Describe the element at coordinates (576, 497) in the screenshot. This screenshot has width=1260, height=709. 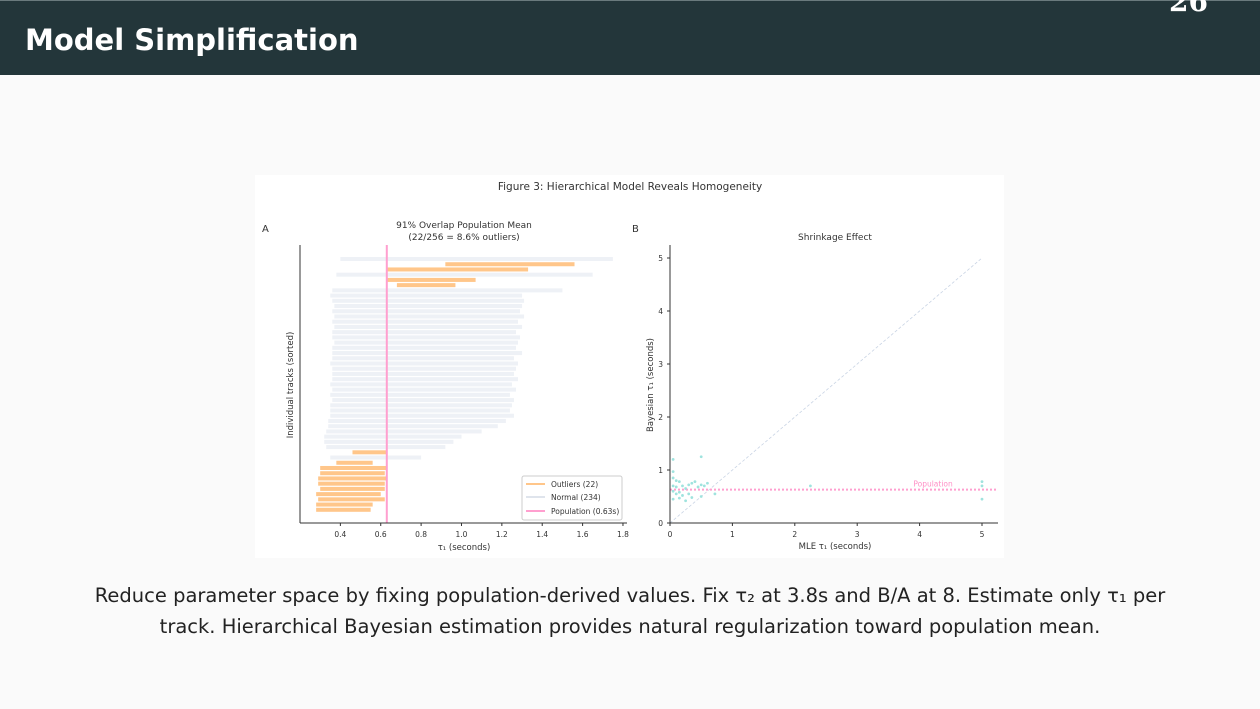
I see `legend-normal: Normal (234)` at that location.